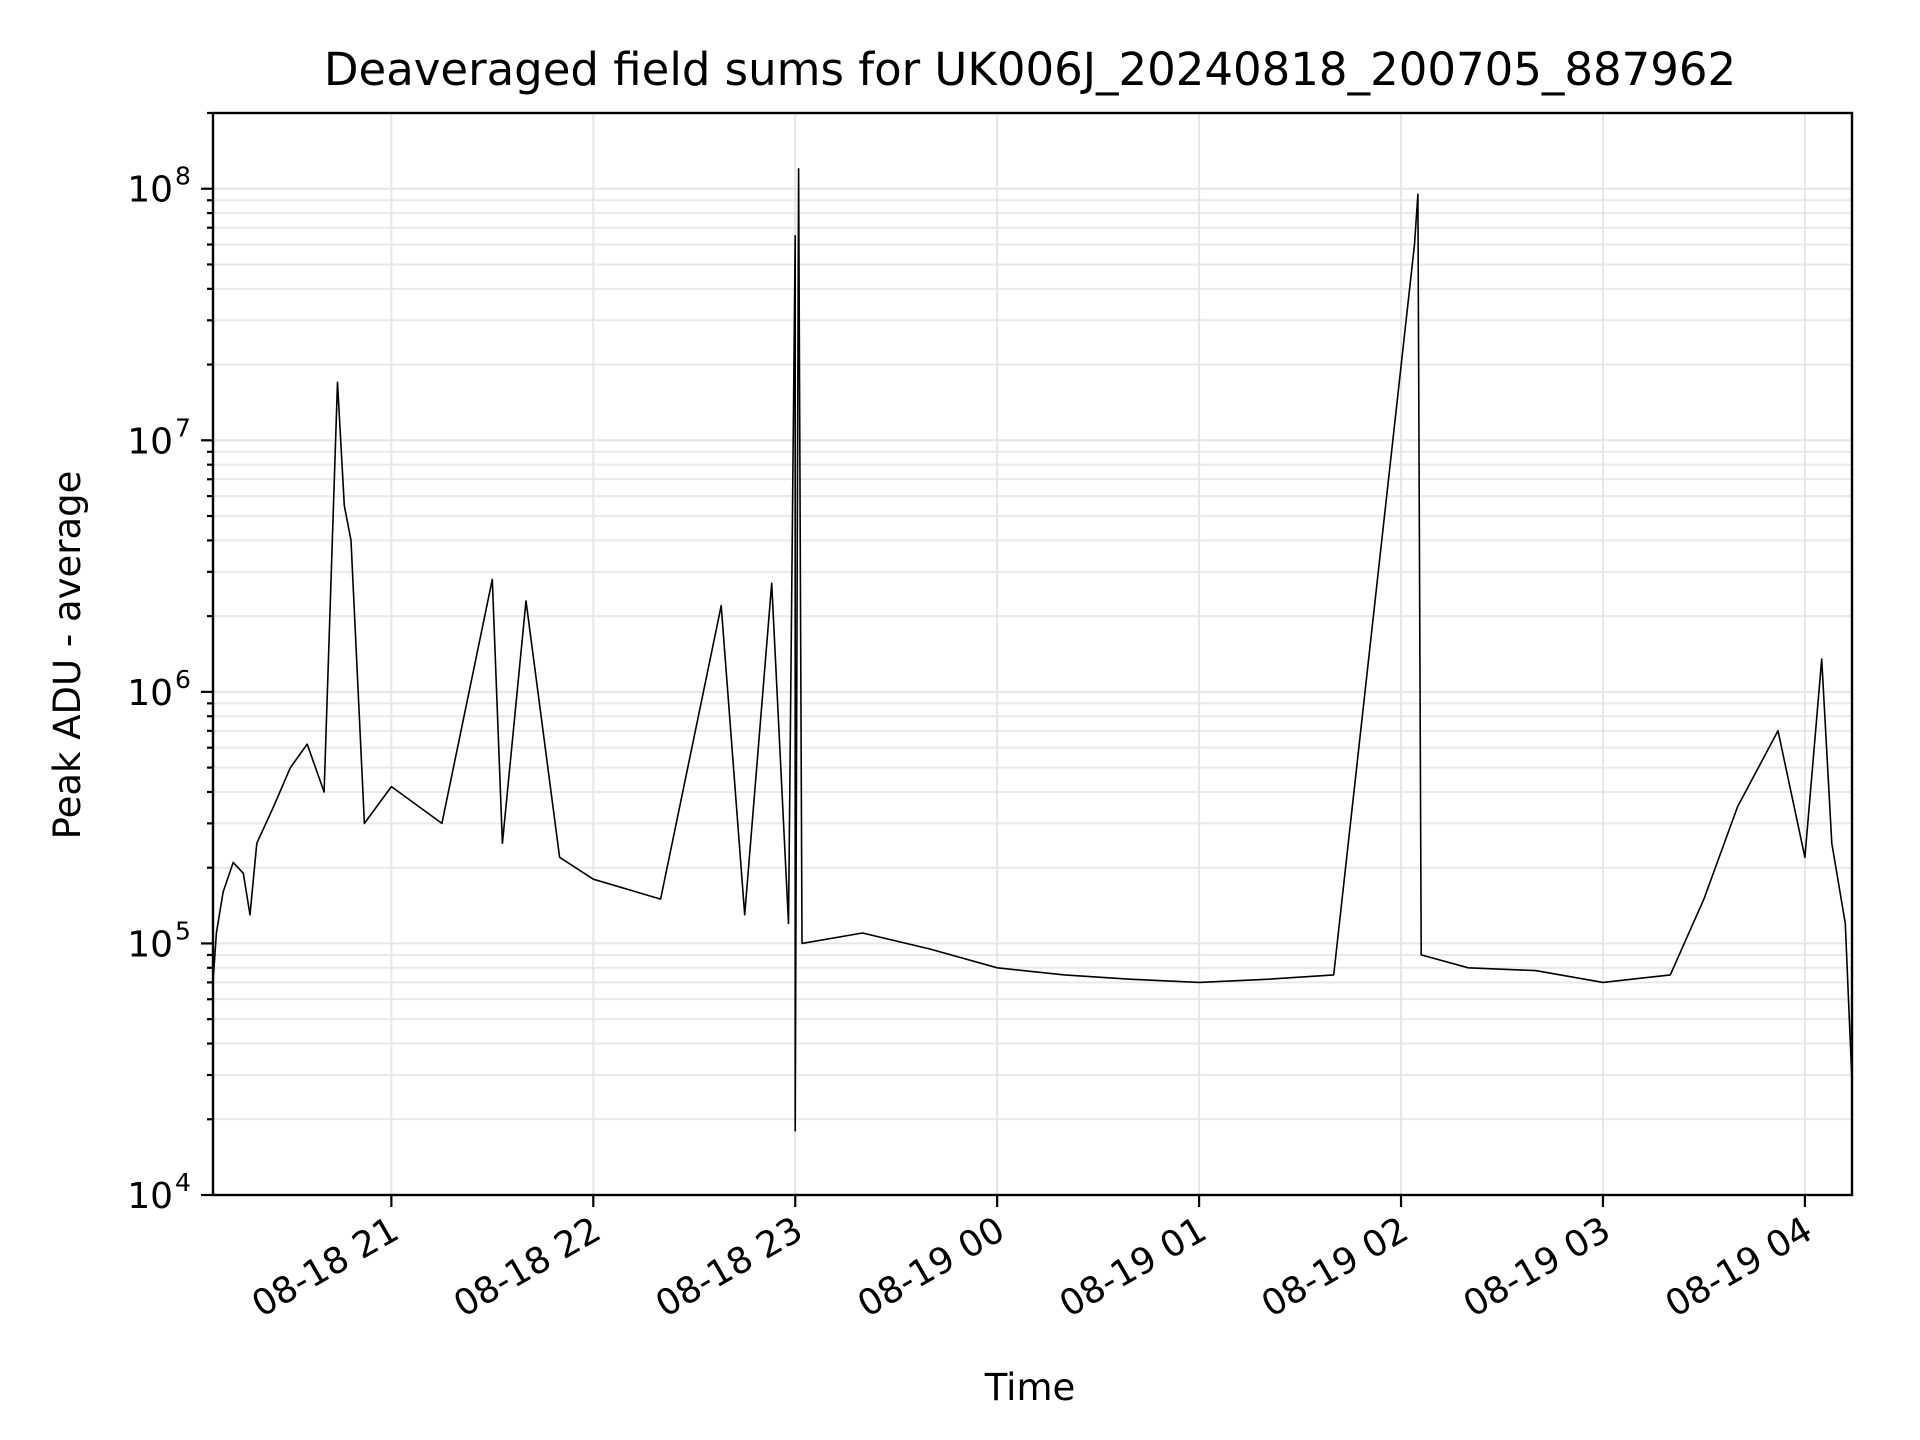  What do you see at coordinates (1030, 1387) in the screenshot?
I see `x-axis-label: Time` at bounding box center [1030, 1387].